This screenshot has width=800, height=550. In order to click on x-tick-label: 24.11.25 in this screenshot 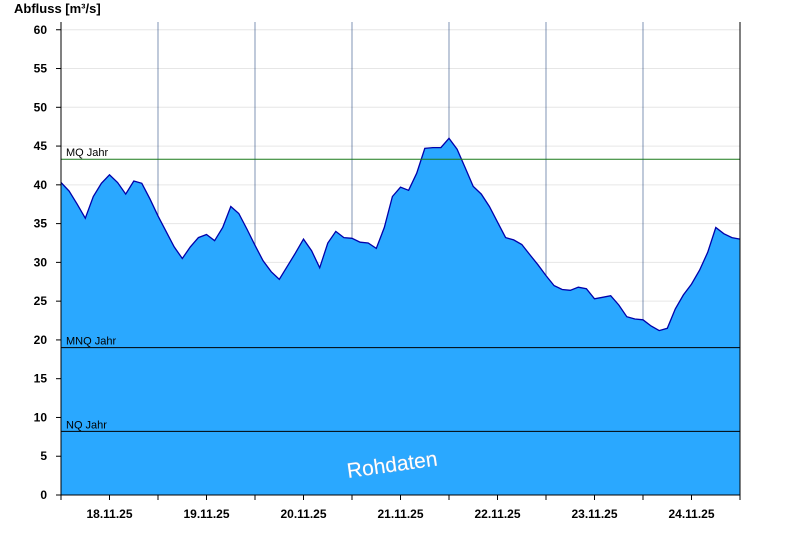, I will do `click(691, 514)`.